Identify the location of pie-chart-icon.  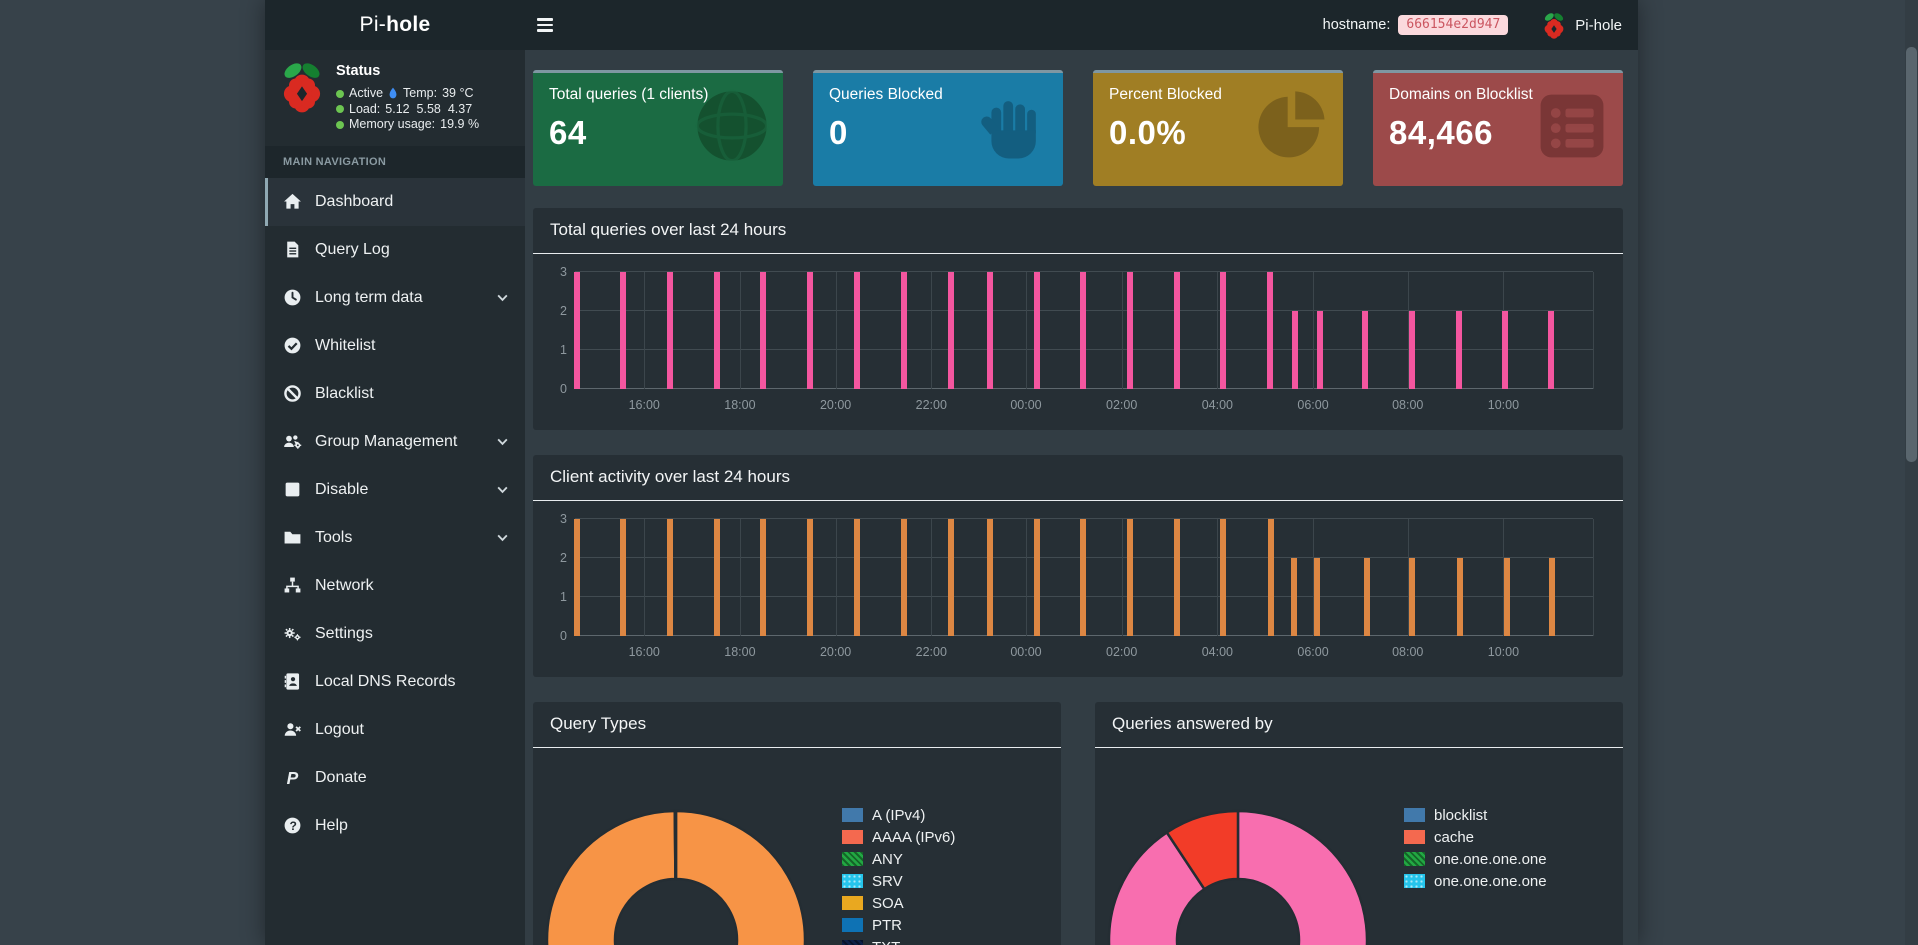
(1292, 126).